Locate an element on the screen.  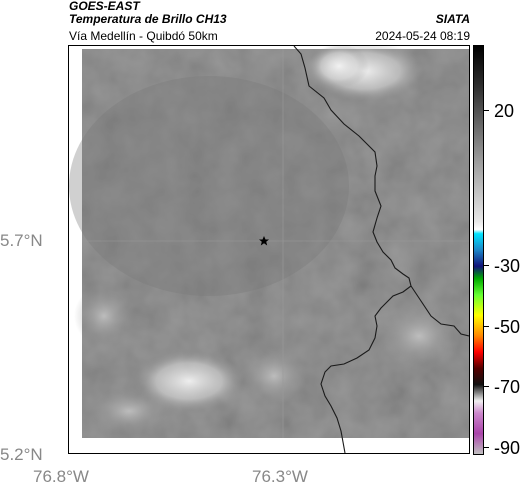
lat-label-5-2: 5.2°N is located at coordinates (21, 454).